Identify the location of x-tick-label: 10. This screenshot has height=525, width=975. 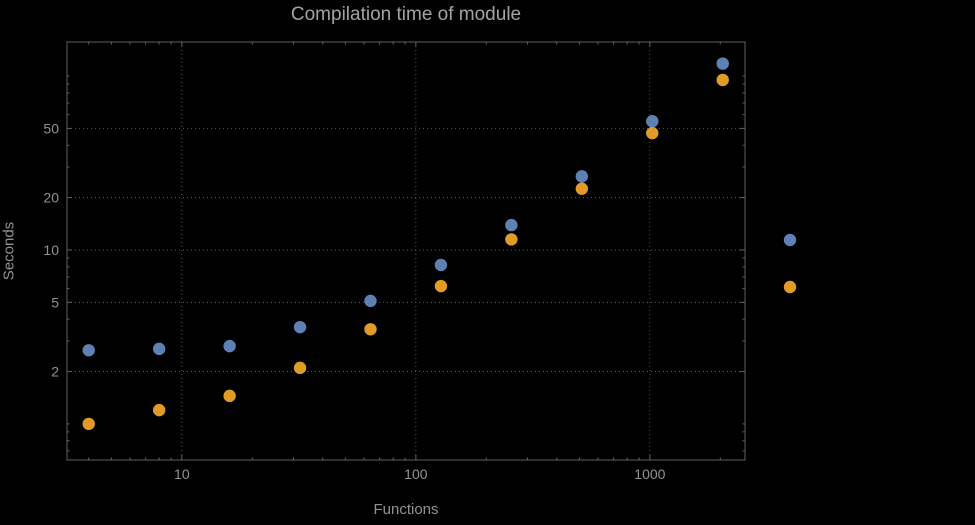
(182, 474).